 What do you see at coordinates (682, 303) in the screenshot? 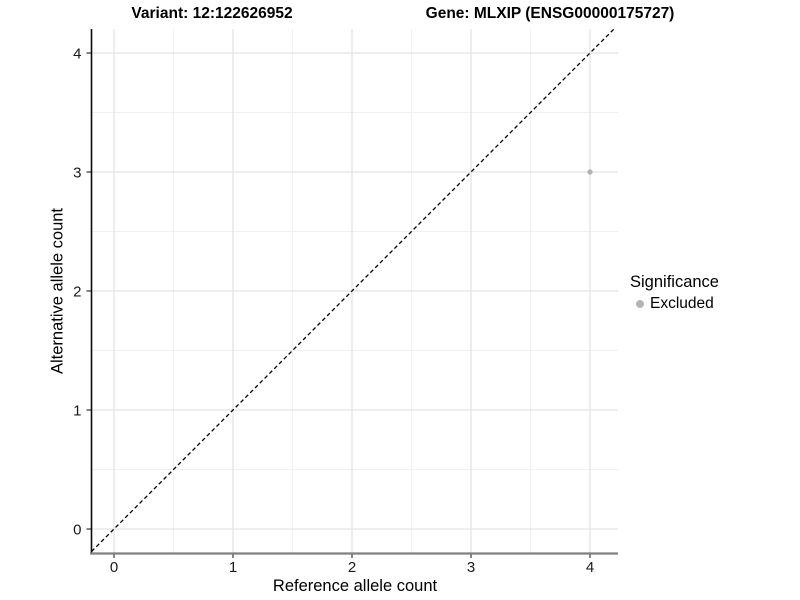
I see `legend-entry-label: Excluded` at bounding box center [682, 303].